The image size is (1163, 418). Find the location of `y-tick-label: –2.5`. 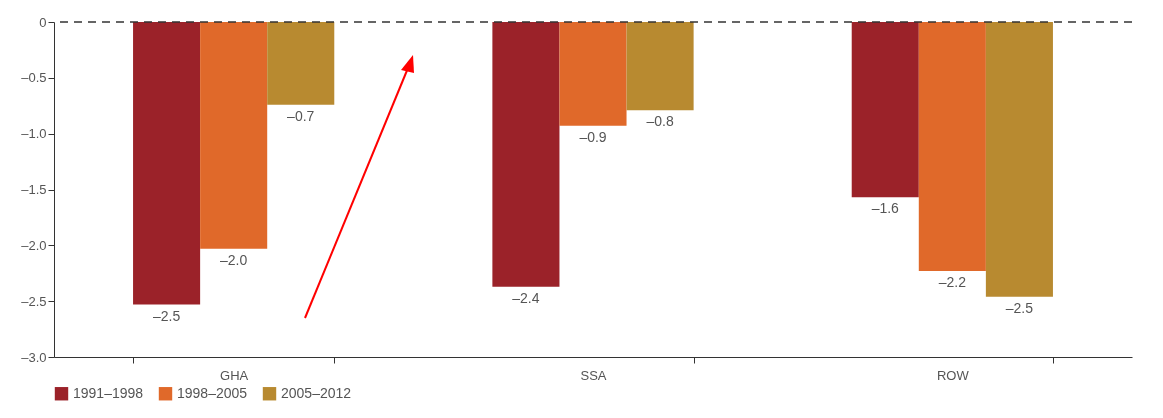

y-tick-label: –2.5 is located at coordinates (34, 301).